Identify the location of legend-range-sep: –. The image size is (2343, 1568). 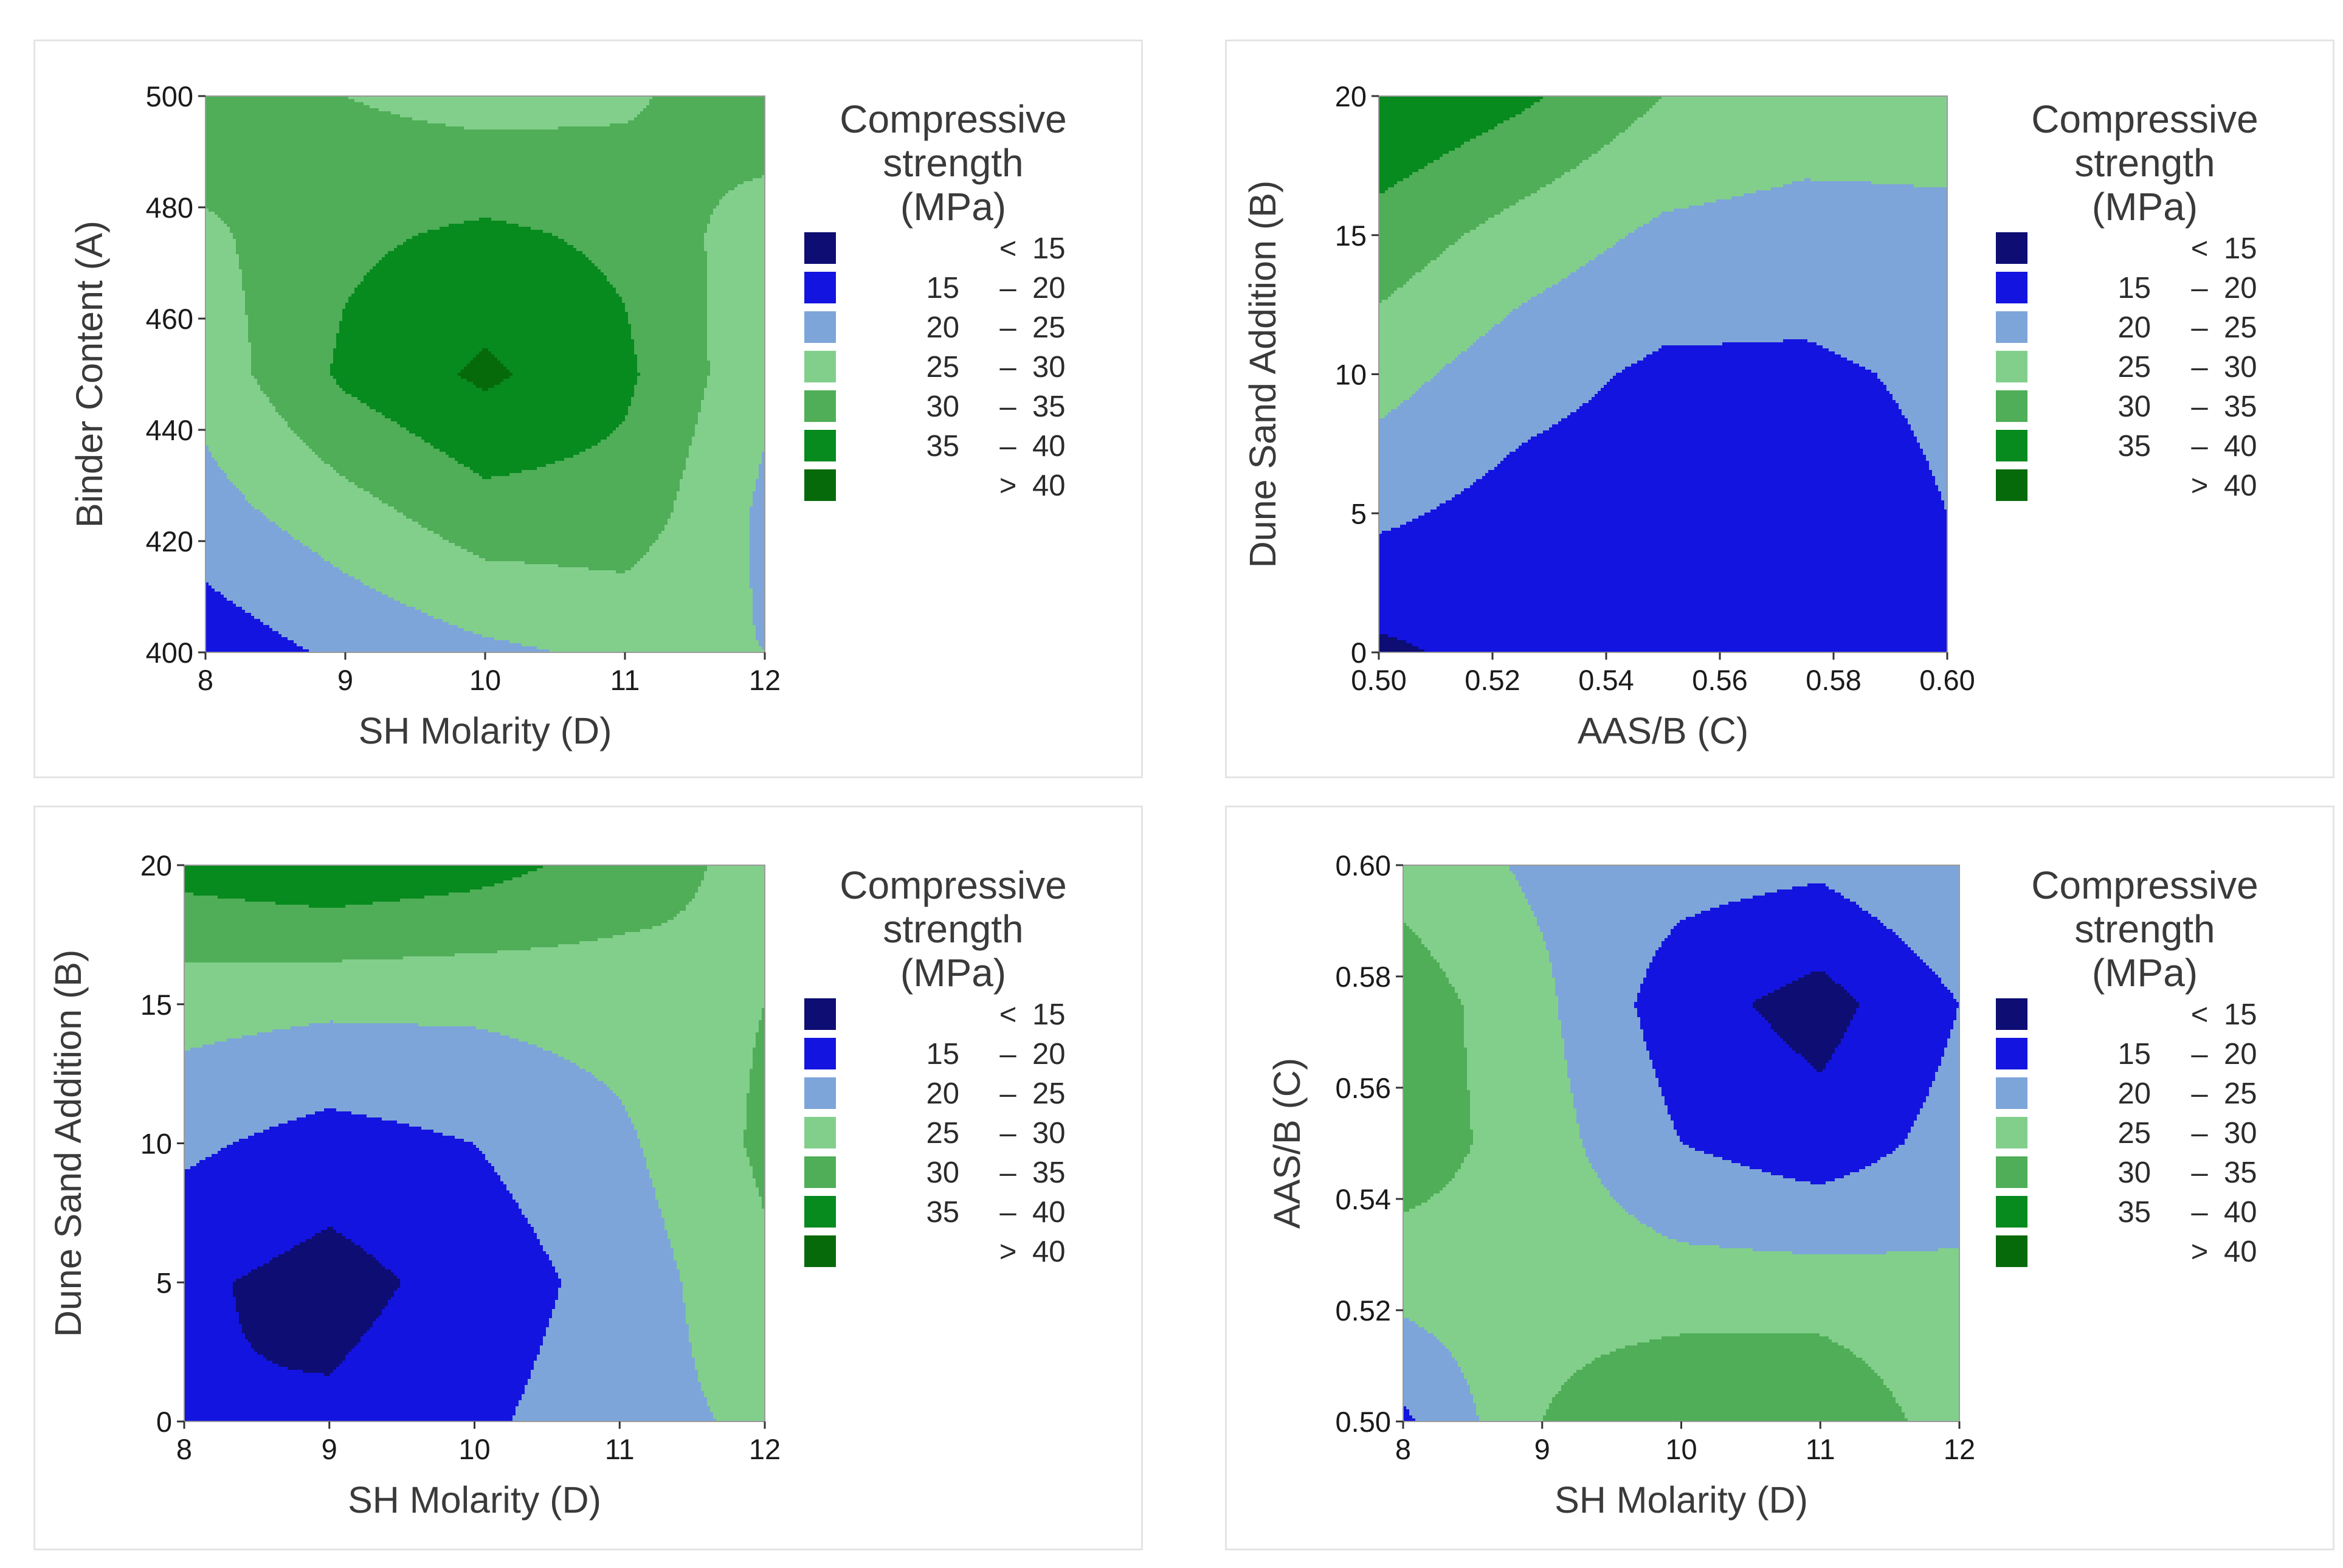
(1007, 1172).